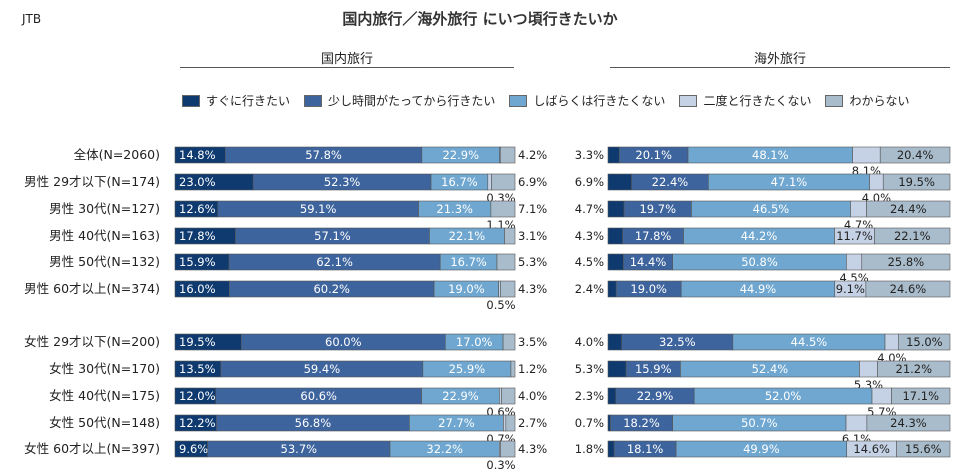 This screenshot has width=960, height=471. What do you see at coordinates (770, 369) in the screenshot?
I see `data-label: 52.4%` at bounding box center [770, 369].